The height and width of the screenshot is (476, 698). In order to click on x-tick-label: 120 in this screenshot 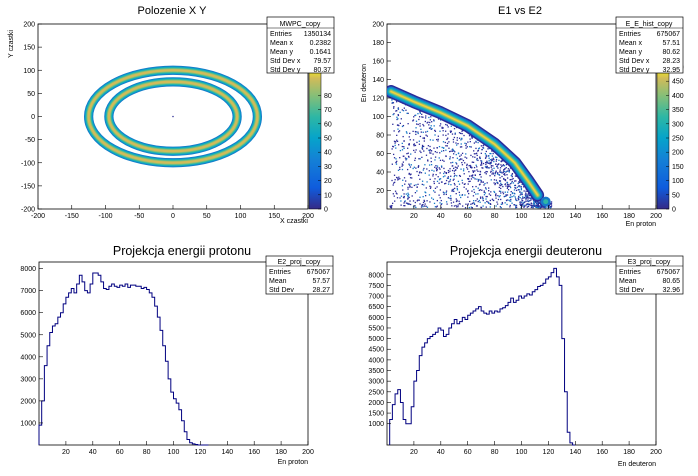, I will do `click(549, 452)`.